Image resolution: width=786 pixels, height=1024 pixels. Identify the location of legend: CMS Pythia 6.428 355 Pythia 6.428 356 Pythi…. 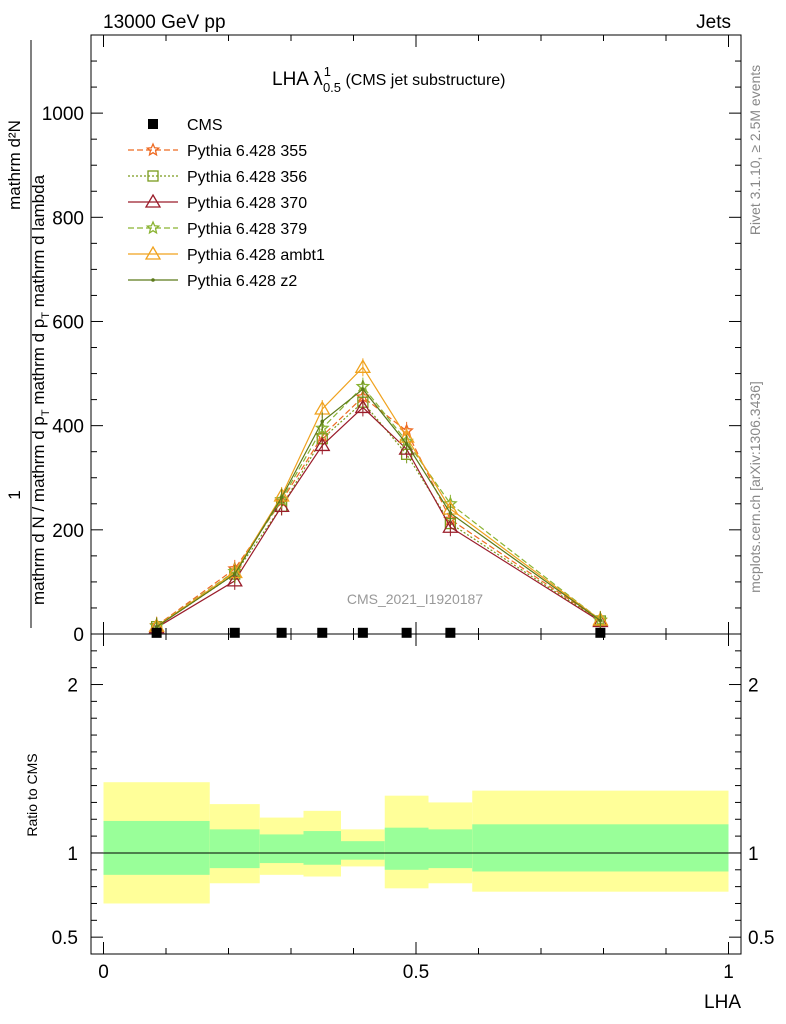
(226, 203).